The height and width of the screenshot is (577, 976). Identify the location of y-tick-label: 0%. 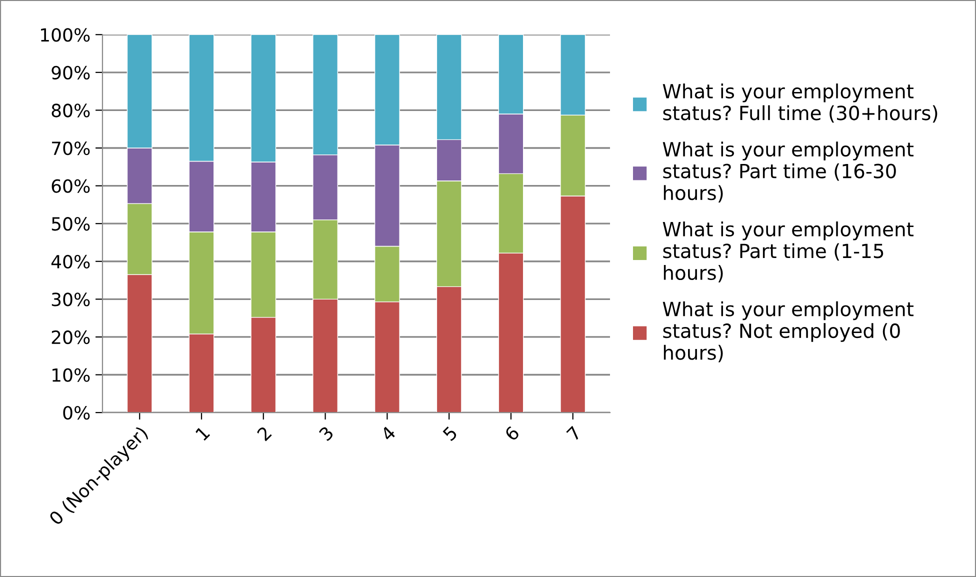
(76, 413).